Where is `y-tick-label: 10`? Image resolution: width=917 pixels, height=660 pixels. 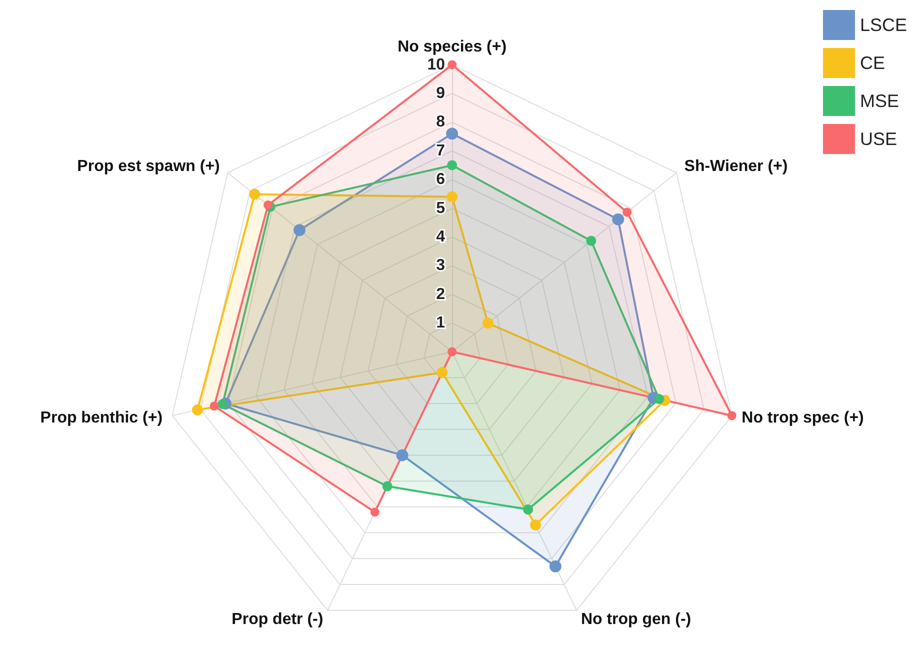
y-tick-label: 10 is located at coordinates (436, 65).